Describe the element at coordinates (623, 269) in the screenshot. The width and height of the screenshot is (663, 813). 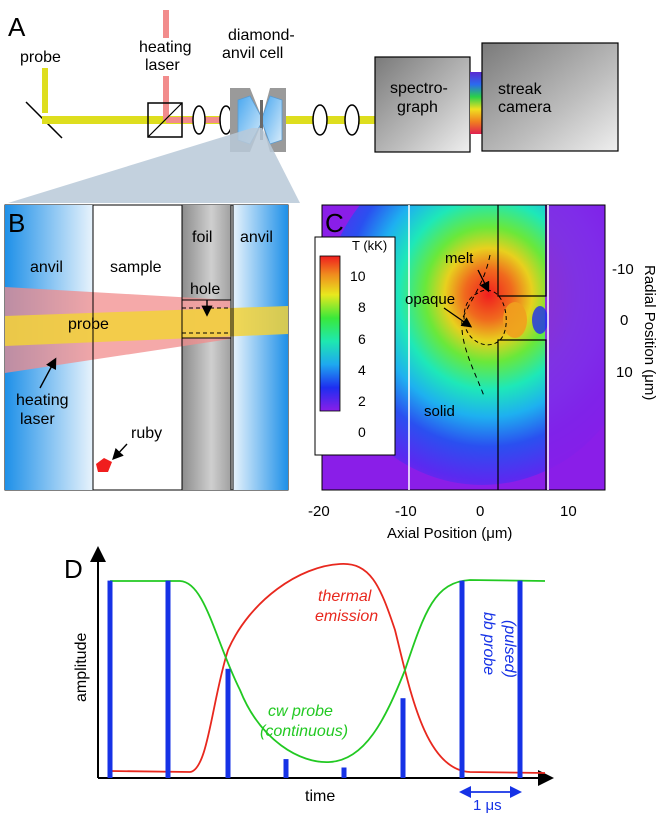
I see `y-tick: -10` at that location.